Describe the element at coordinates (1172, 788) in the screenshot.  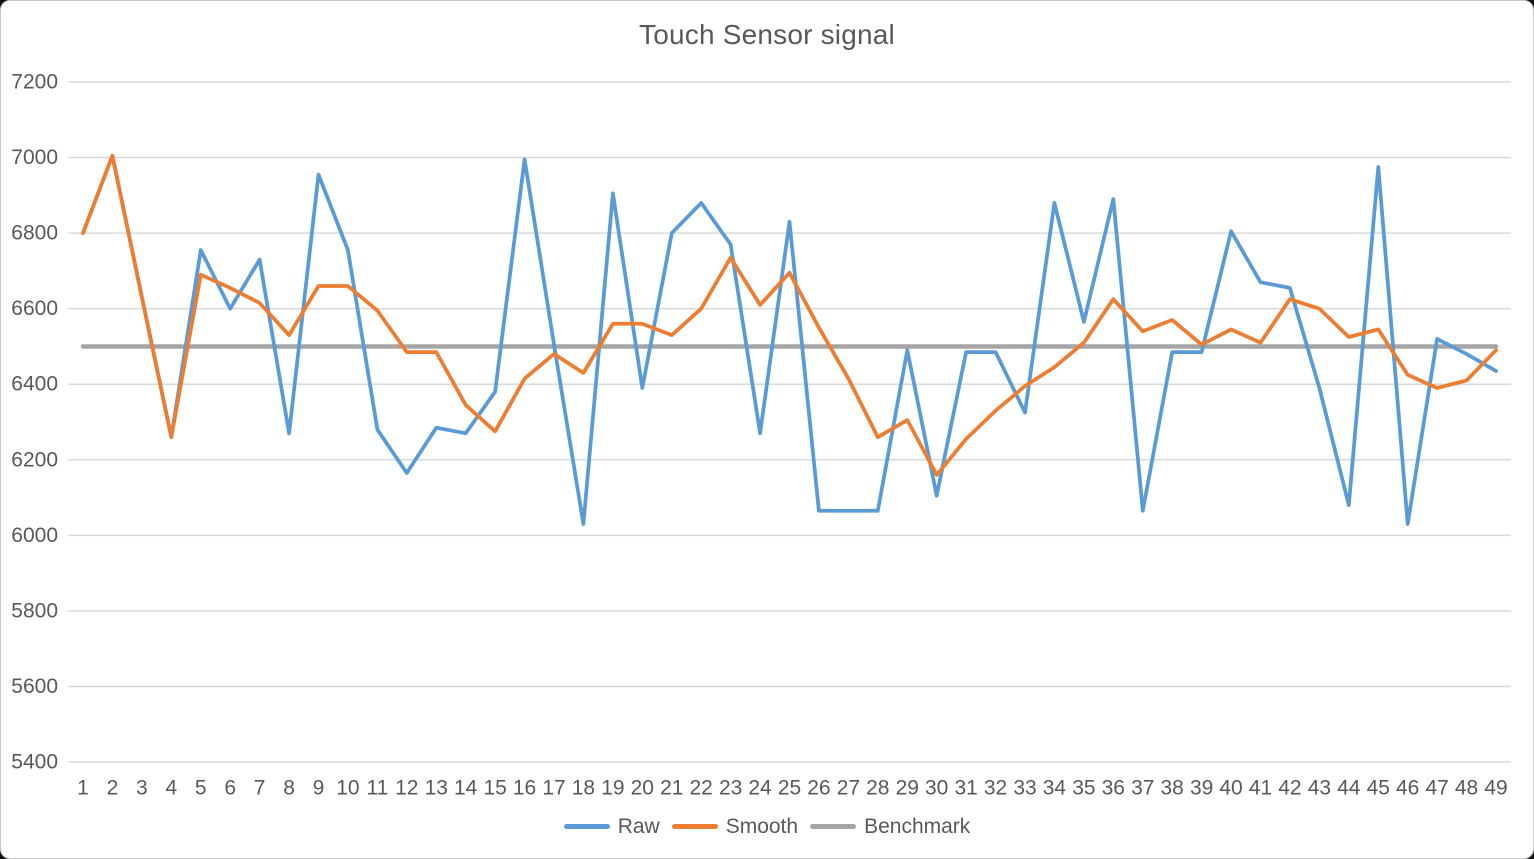
I see `x-tick-label: 38` at that location.